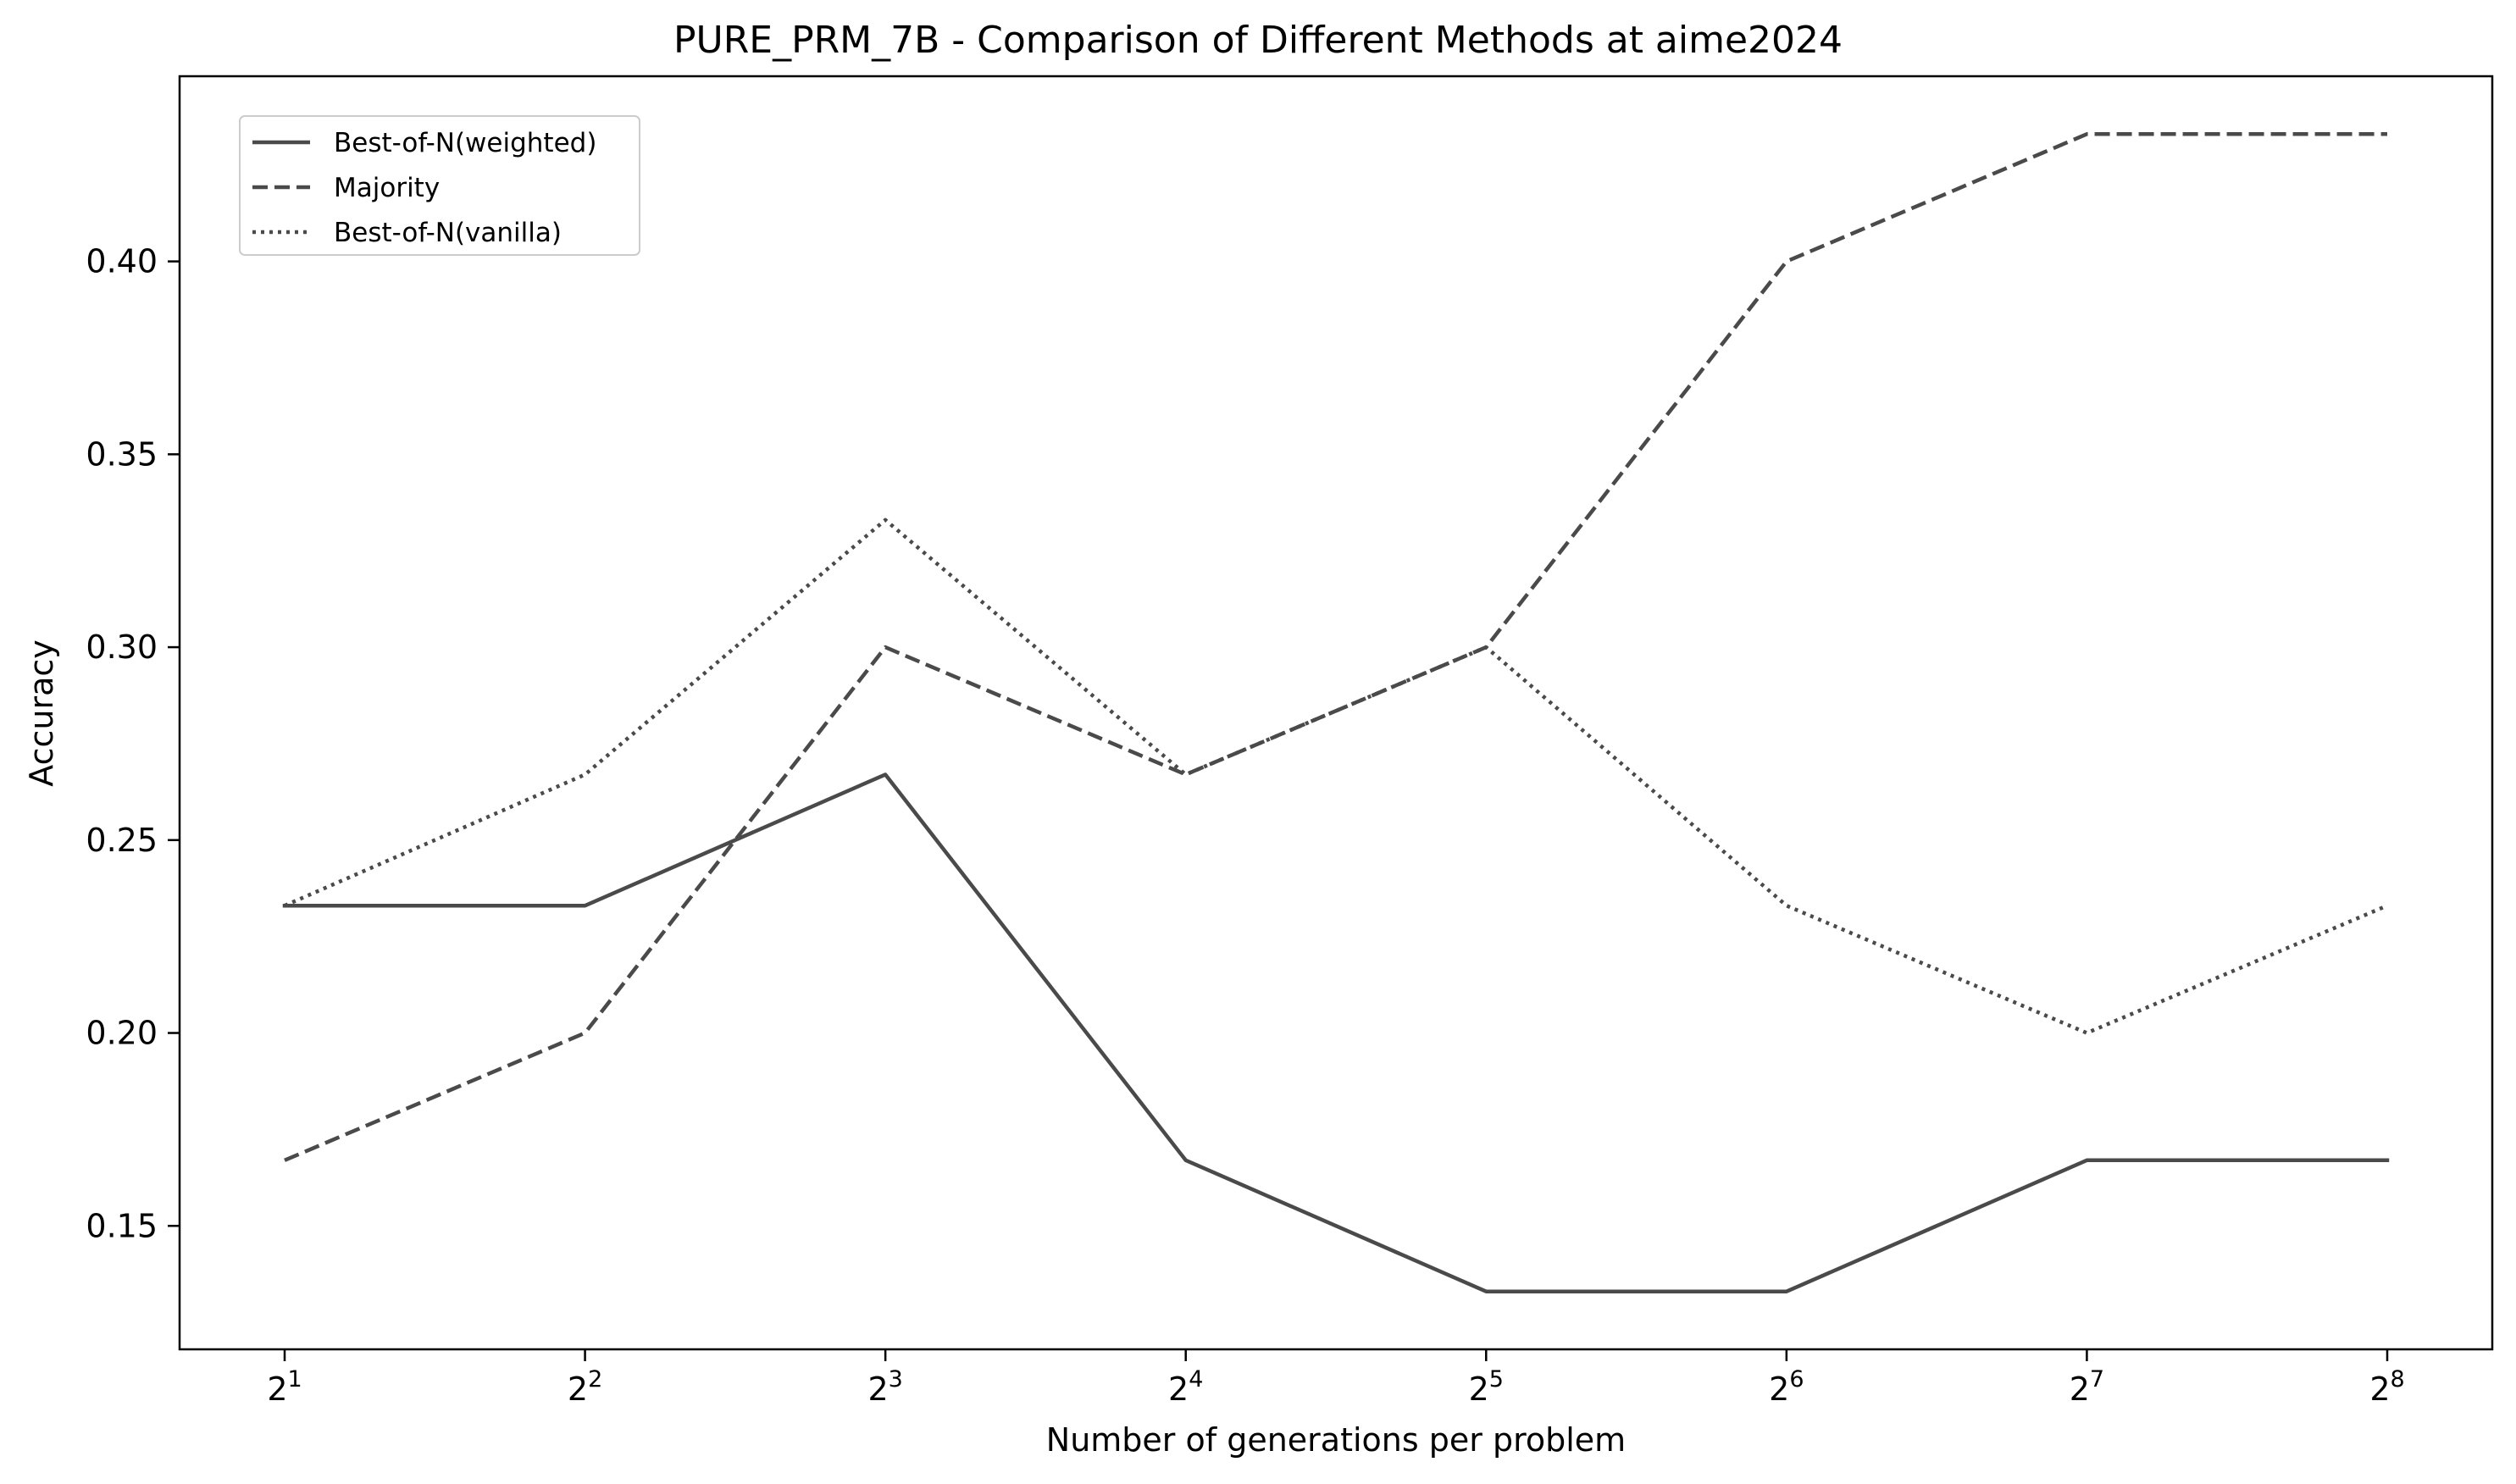  What do you see at coordinates (585, 1387) in the screenshot?
I see `x-tick-label: 22` at bounding box center [585, 1387].